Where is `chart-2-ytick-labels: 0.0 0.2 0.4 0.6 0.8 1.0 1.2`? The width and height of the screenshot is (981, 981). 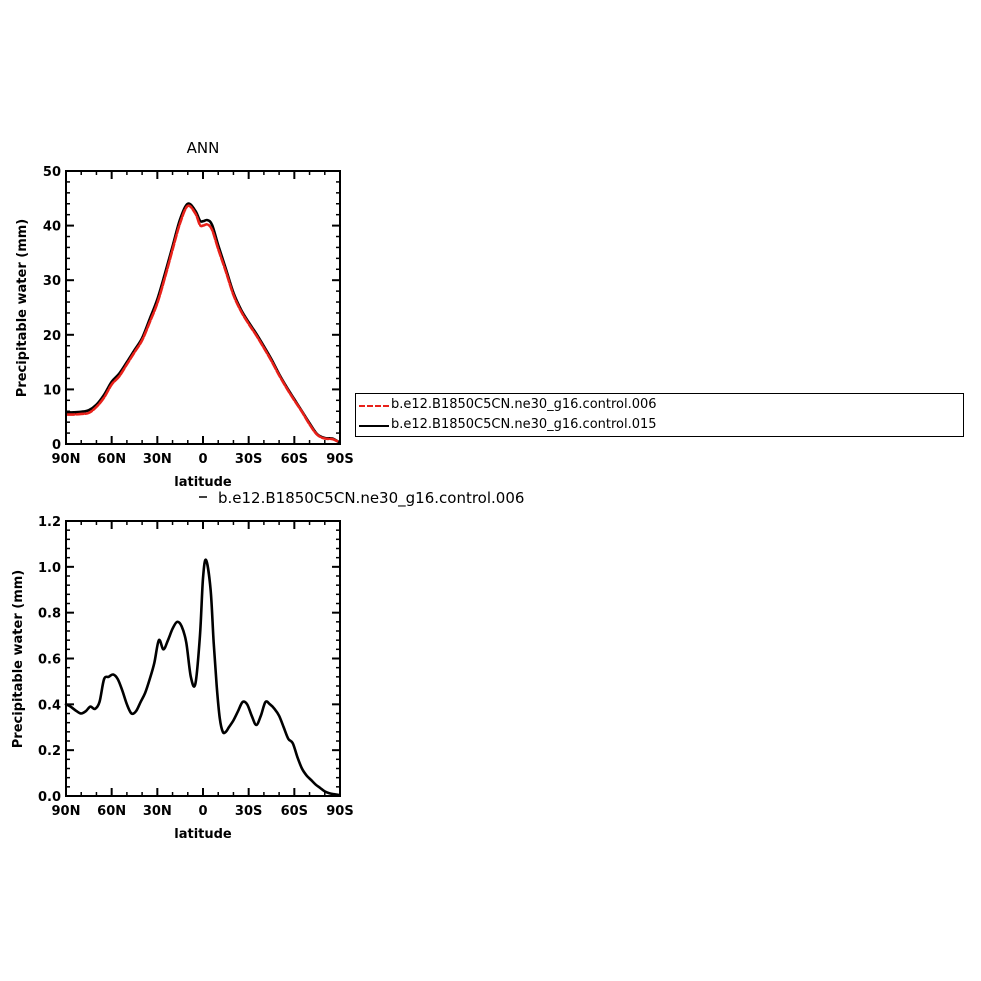
chart-2-ytick-labels: 0.0 0.2 0.4 0.6 0.8 1.0 1.2 is located at coordinates (49, 660).